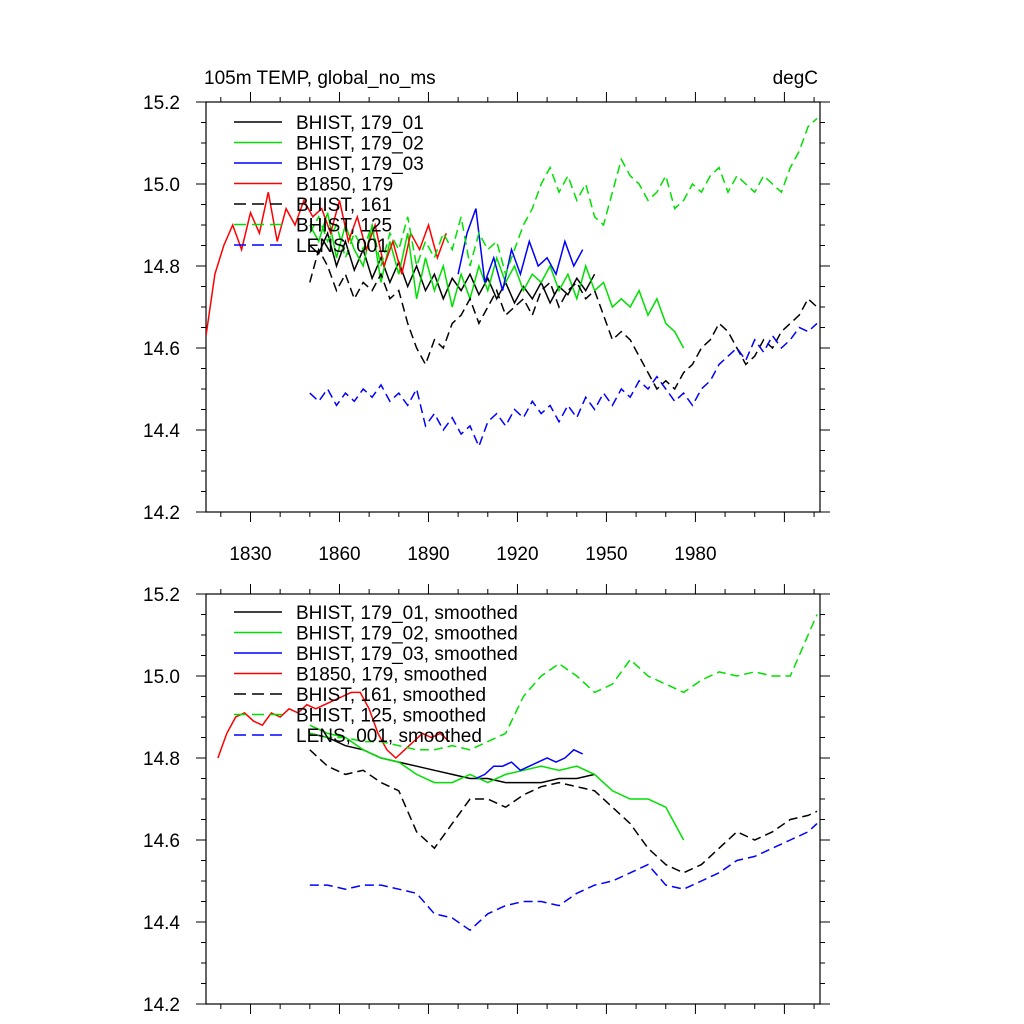  What do you see at coordinates (344, 226) in the screenshot?
I see `legend-label: BHIST, 125` at bounding box center [344, 226].